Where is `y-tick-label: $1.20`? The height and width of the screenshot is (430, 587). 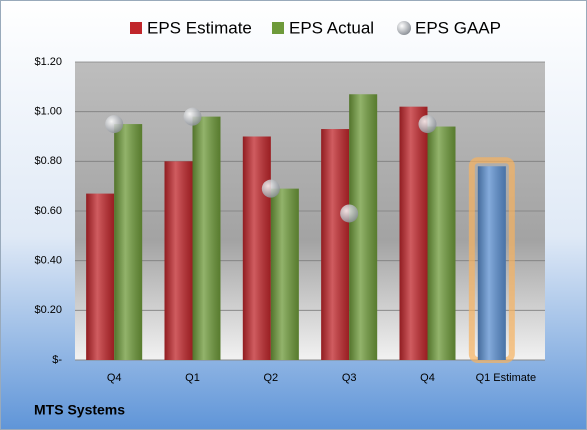
y-tick-label: $1.20 is located at coordinates (48, 62).